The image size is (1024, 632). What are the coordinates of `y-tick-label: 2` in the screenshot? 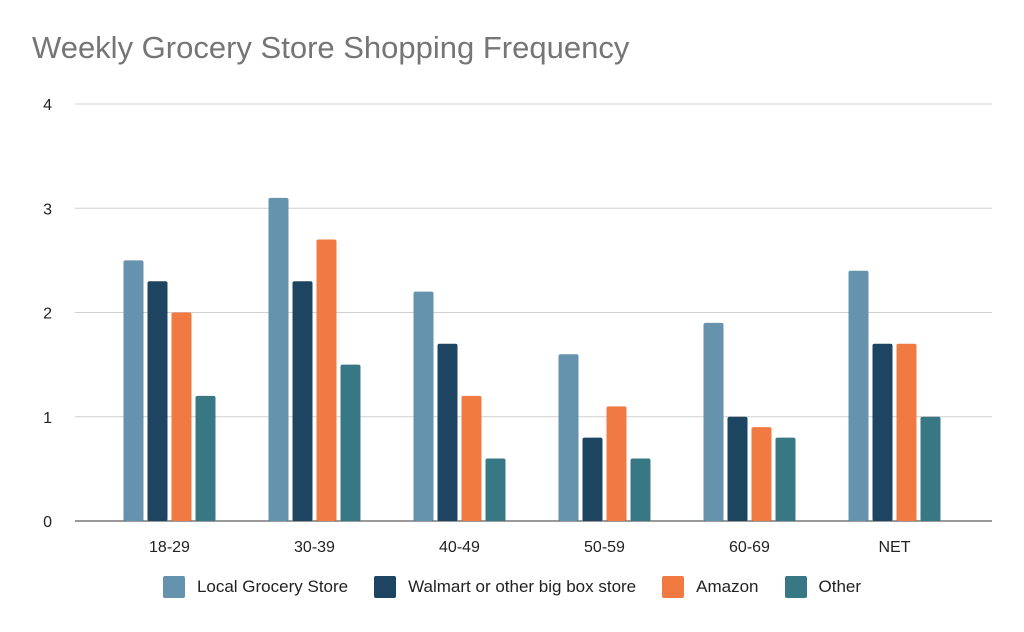 It's located at (47, 314).